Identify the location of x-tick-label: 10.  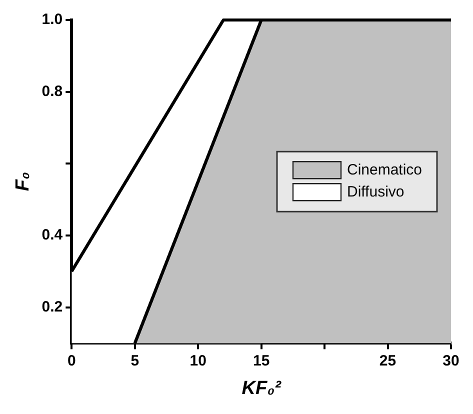
(198, 361).